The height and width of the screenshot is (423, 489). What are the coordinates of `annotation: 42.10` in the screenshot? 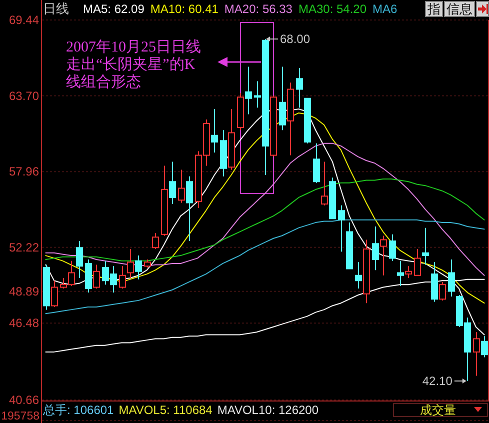 It's located at (437, 381).